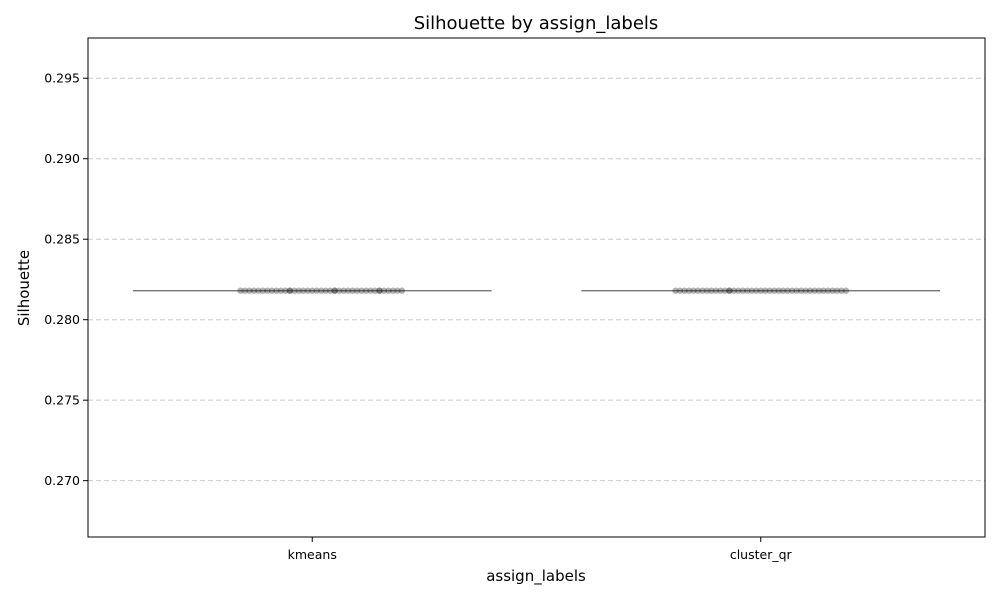 This screenshot has width=1000, height=600. I want to click on y-tick-label: 0.285, so click(62, 239).